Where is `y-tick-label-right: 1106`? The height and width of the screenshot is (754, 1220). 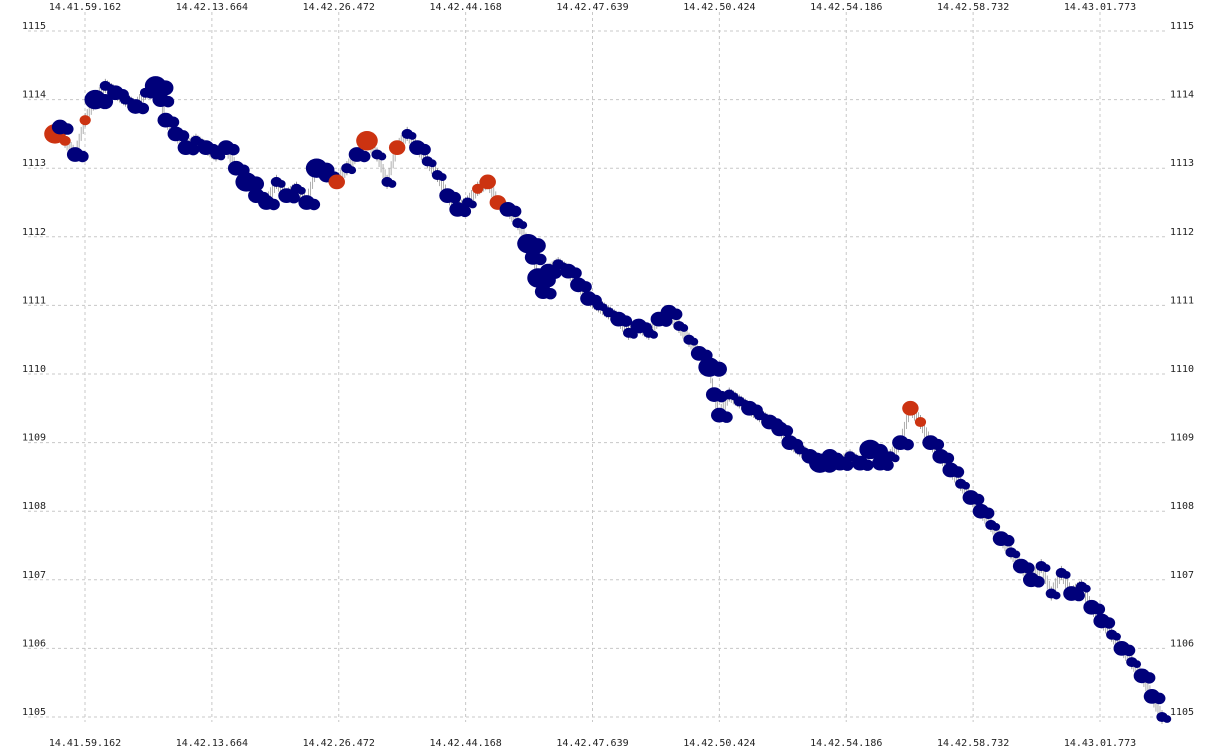 y-tick-label-right: 1106 is located at coordinates (1182, 643).